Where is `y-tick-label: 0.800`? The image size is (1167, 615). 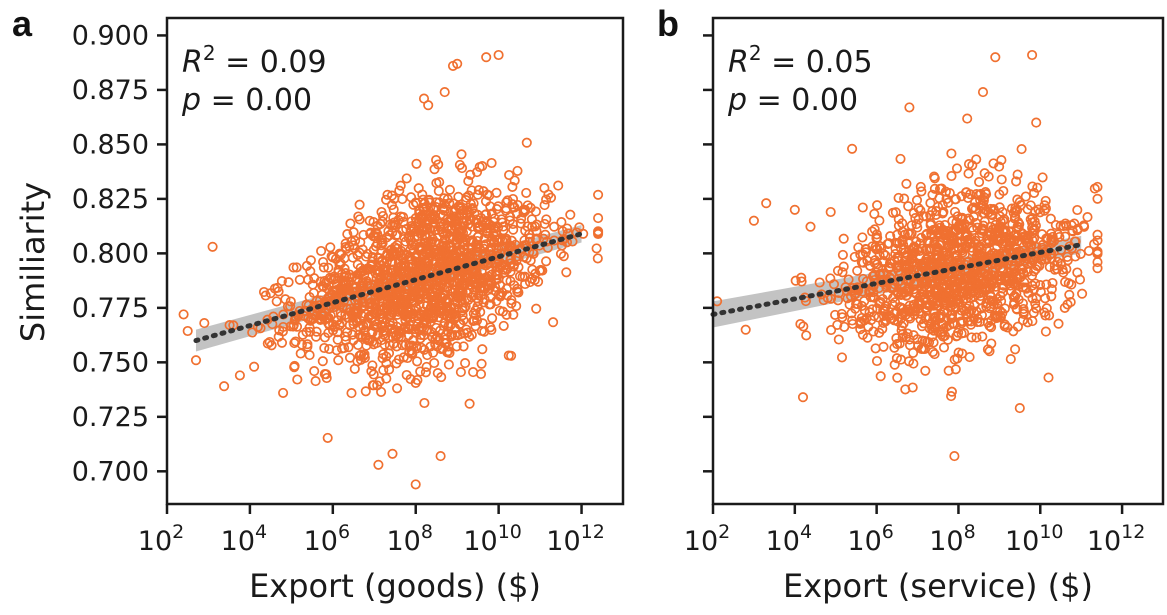
y-tick-label: 0.800 is located at coordinates (110, 253).